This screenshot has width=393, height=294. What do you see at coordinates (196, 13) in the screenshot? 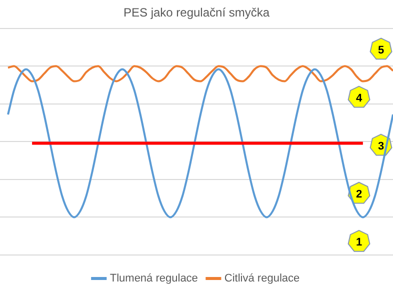
I see `chart-title: PES jako regulační smyčka` at bounding box center [196, 13].